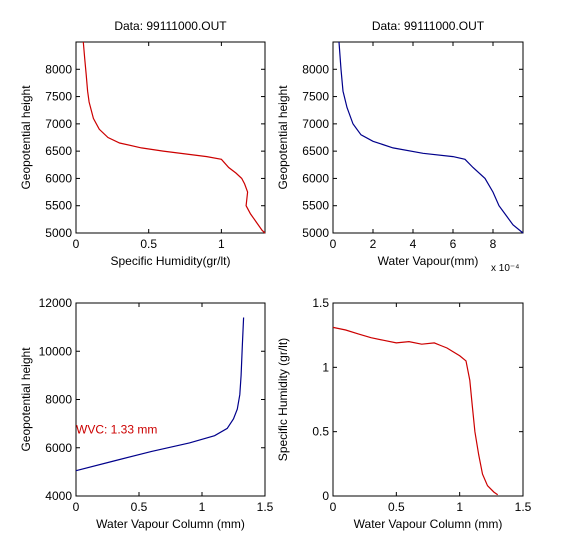 The width and height of the screenshot is (580, 560). Describe the element at coordinates (320, 303) in the screenshot. I see `y-tick-label: 1.5` at that location.